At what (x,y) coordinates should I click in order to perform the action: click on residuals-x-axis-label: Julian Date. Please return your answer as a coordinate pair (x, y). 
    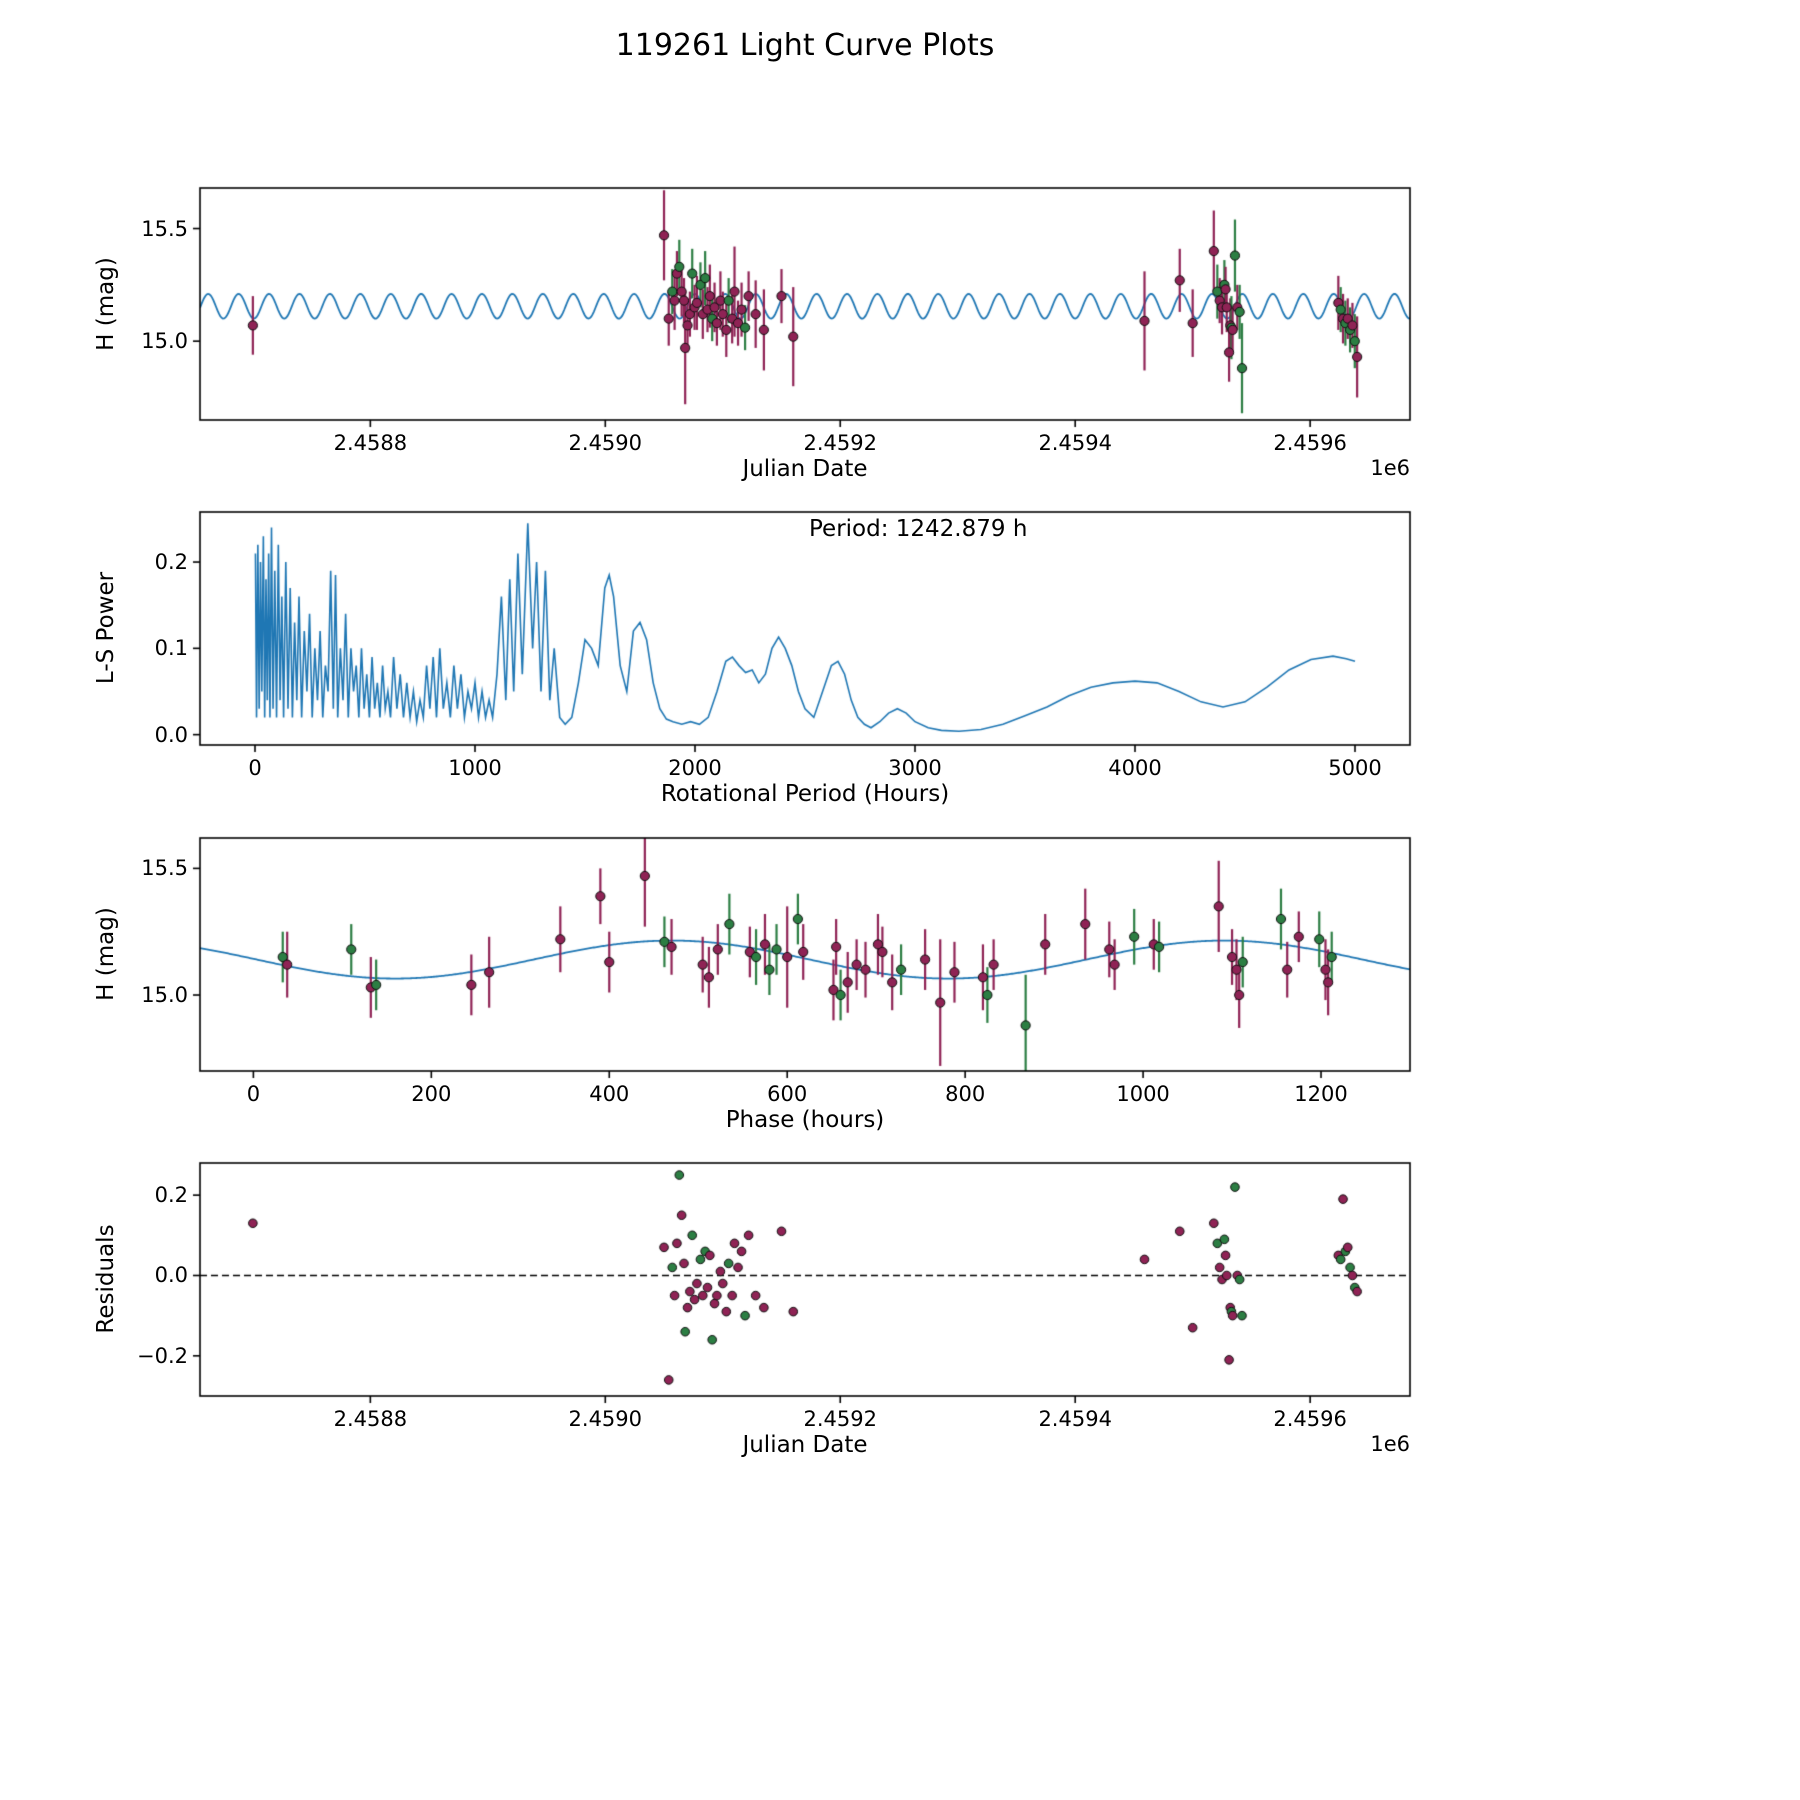
    Looking at the image, I should click on (805, 1445).